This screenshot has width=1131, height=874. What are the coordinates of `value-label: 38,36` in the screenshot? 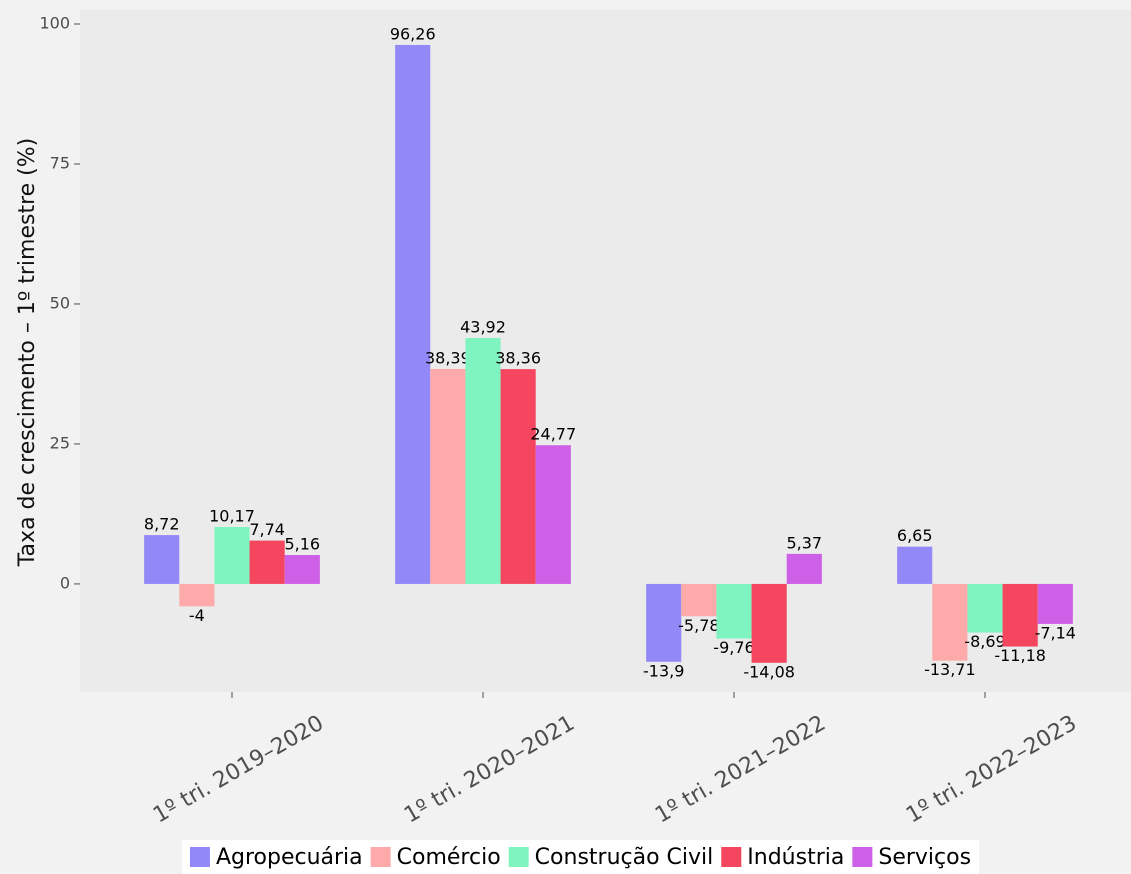 It's located at (518, 358).